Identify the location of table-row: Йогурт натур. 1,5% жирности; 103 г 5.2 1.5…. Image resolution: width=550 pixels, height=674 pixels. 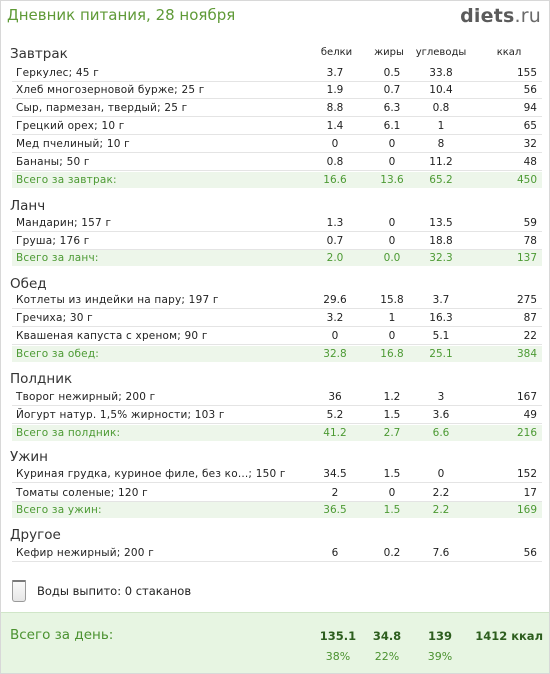
(277, 415).